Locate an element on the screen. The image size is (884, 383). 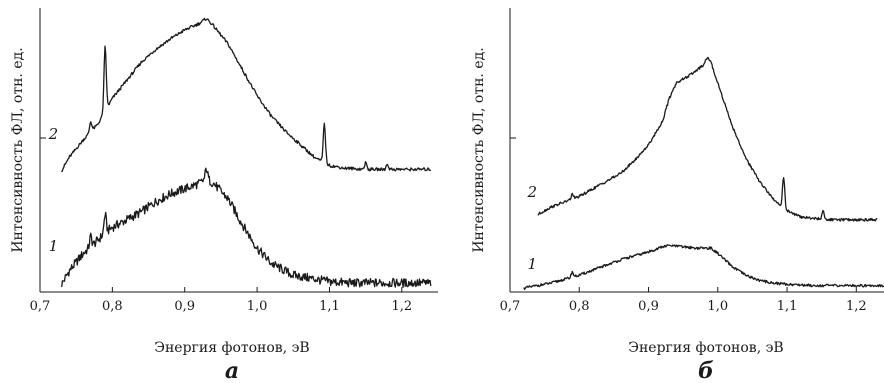
panel-b-letter: б is located at coordinates (706, 370).